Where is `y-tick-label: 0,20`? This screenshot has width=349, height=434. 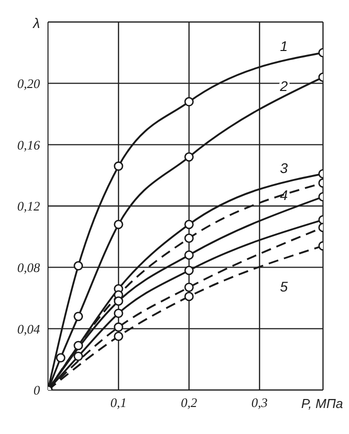
y-tick-label: 0,20 is located at coordinates (28, 83).